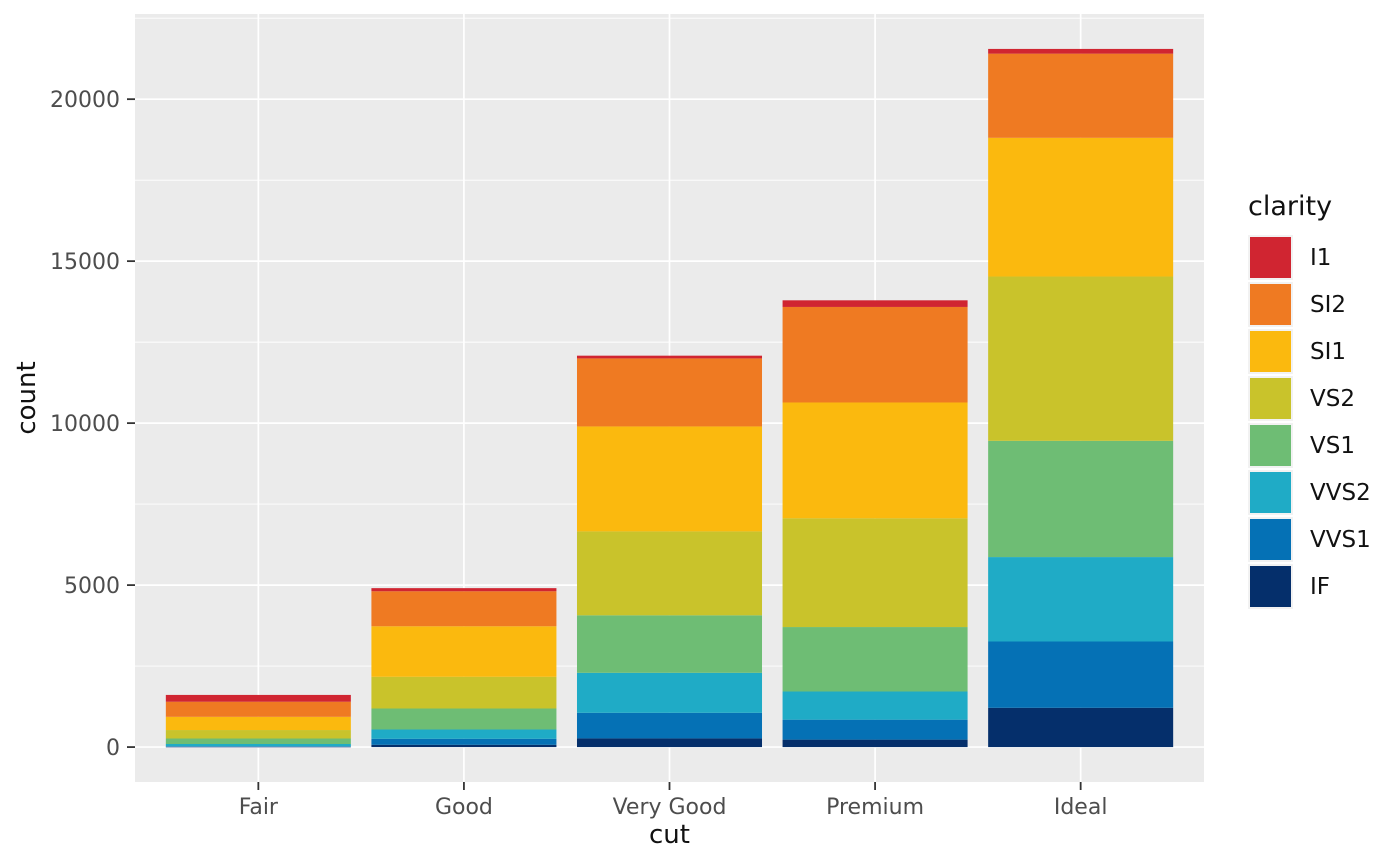 The image size is (1400, 866). What do you see at coordinates (1332, 445) in the screenshot?
I see `legend-item-label: VS1` at bounding box center [1332, 445].